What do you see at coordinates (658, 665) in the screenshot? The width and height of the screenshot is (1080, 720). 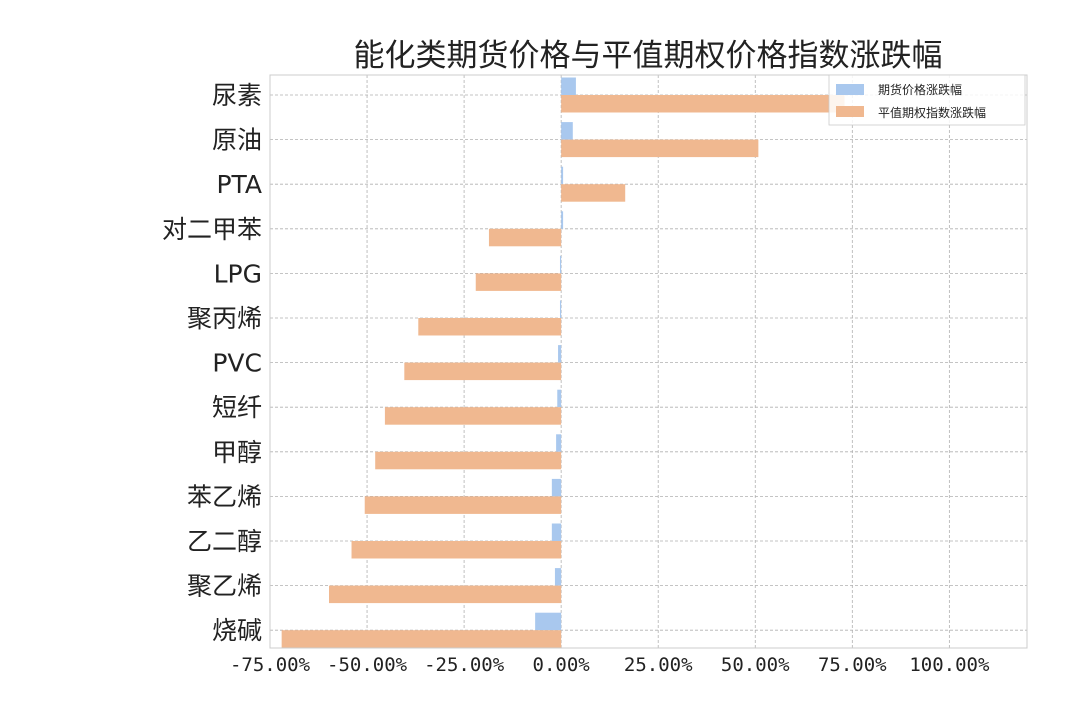 I see `x-tick-label: 25.00%` at bounding box center [658, 665].